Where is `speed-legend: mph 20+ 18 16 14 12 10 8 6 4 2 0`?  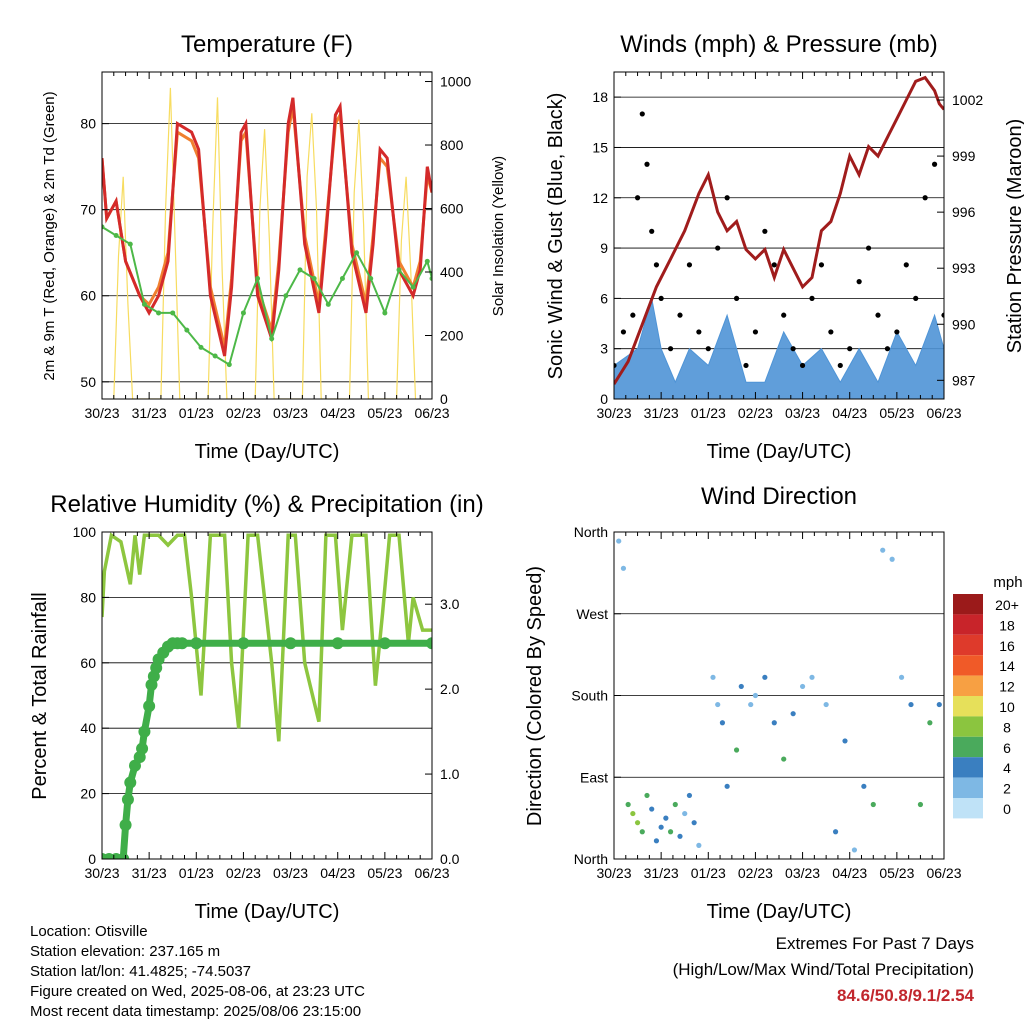 speed-legend: mph 20+ 18 16 14 12 10 8 6 4 2 0 is located at coordinates (988, 696).